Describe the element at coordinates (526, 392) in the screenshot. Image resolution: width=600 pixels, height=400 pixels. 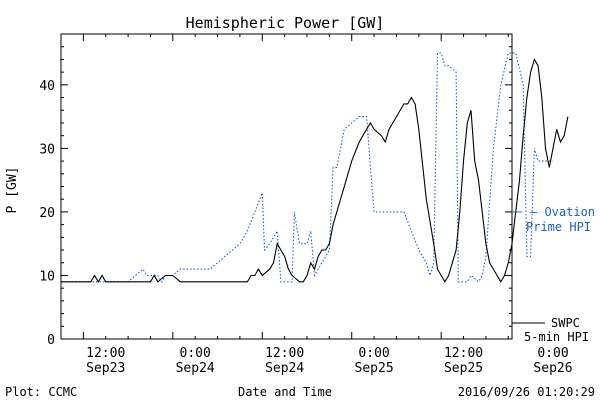
I see `plot-timestamp: 2016/09/26 01:20:29` at that location.